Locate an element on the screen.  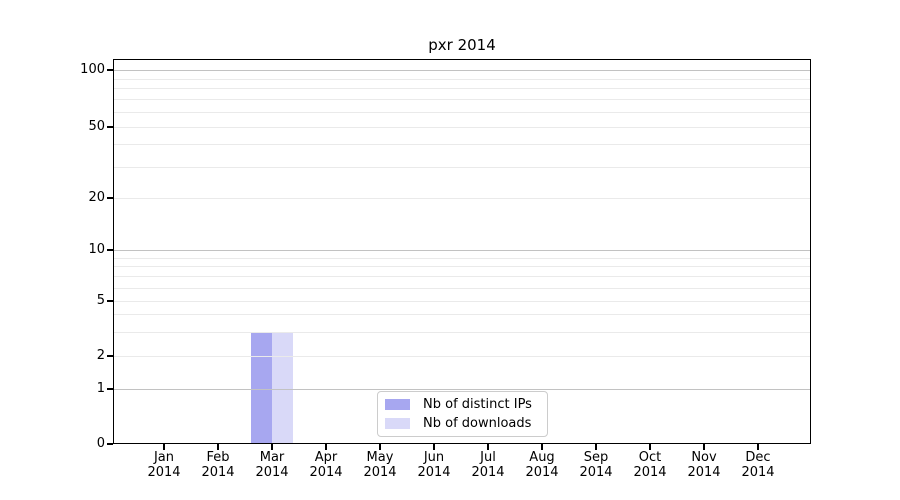
bar-downloads is located at coordinates (282, 387).